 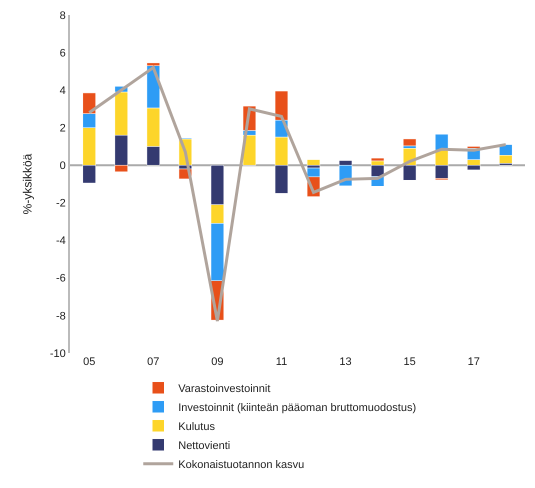 What do you see at coordinates (204, 446) in the screenshot?
I see `legend-label: Nettovienti` at bounding box center [204, 446].